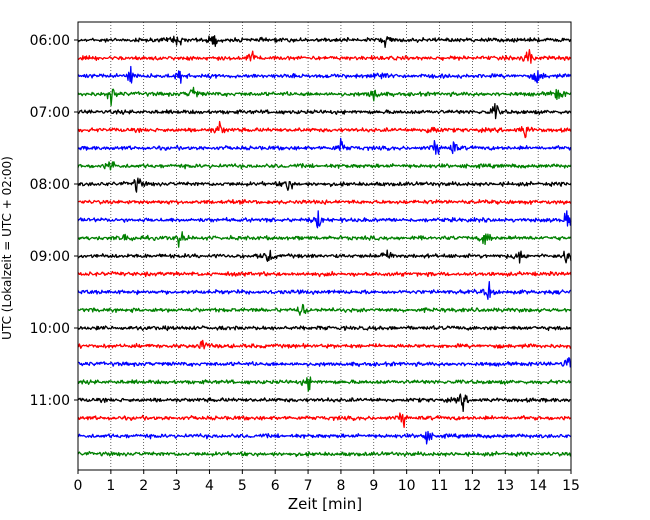 The width and height of the screenshot is (650, 520). Describe the element at coordinates (407, 486) in the screenshot. I see `x-tick-label: 10` at that location.